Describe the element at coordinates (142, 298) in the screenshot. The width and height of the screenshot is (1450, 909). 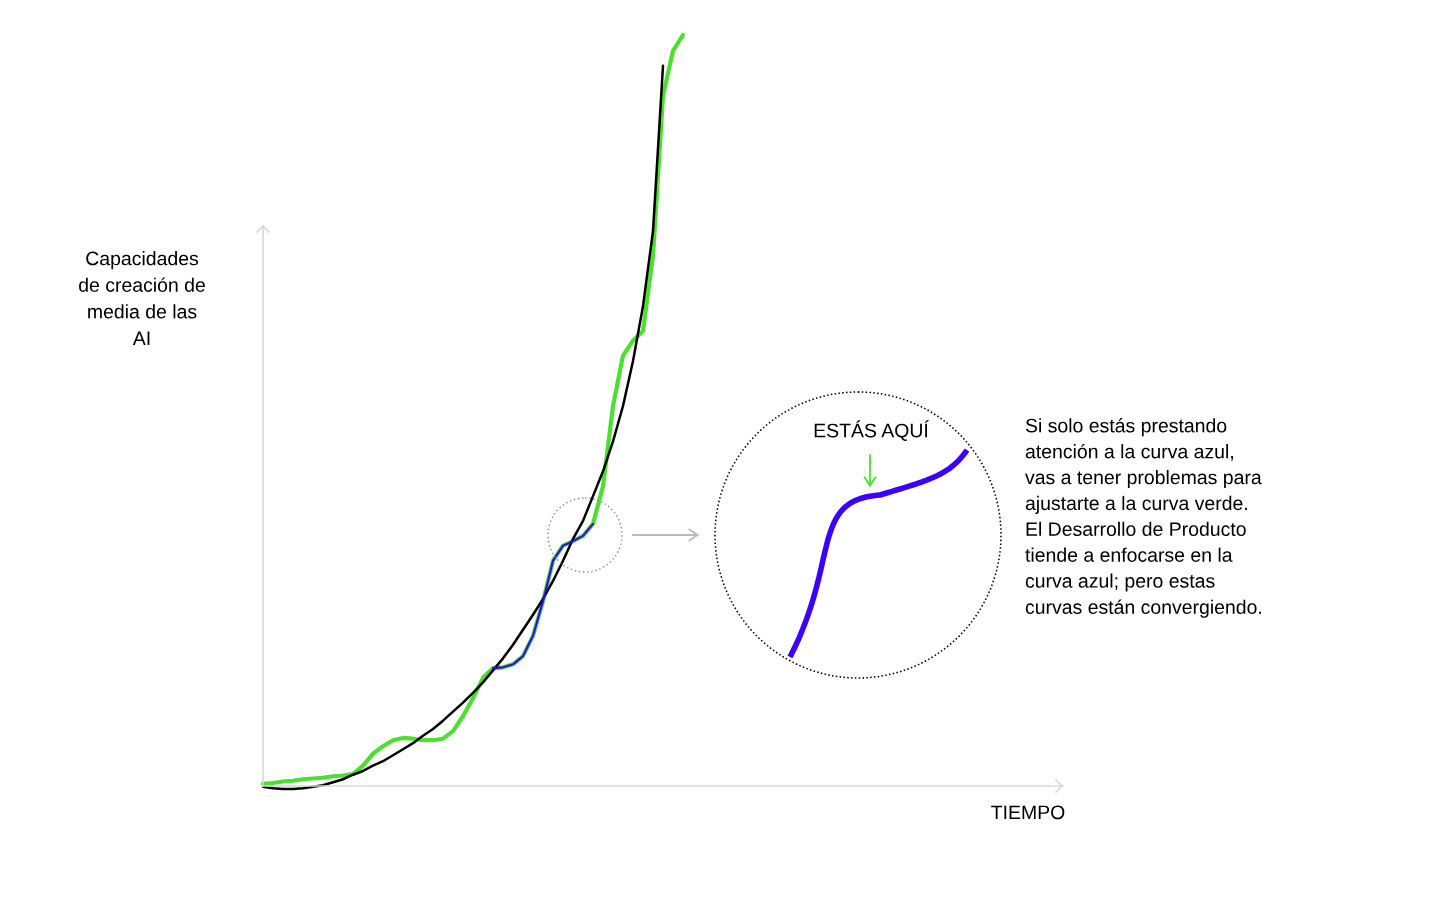
I see `y-axis-title: Capacidades de creación de media de las AI` at that location.